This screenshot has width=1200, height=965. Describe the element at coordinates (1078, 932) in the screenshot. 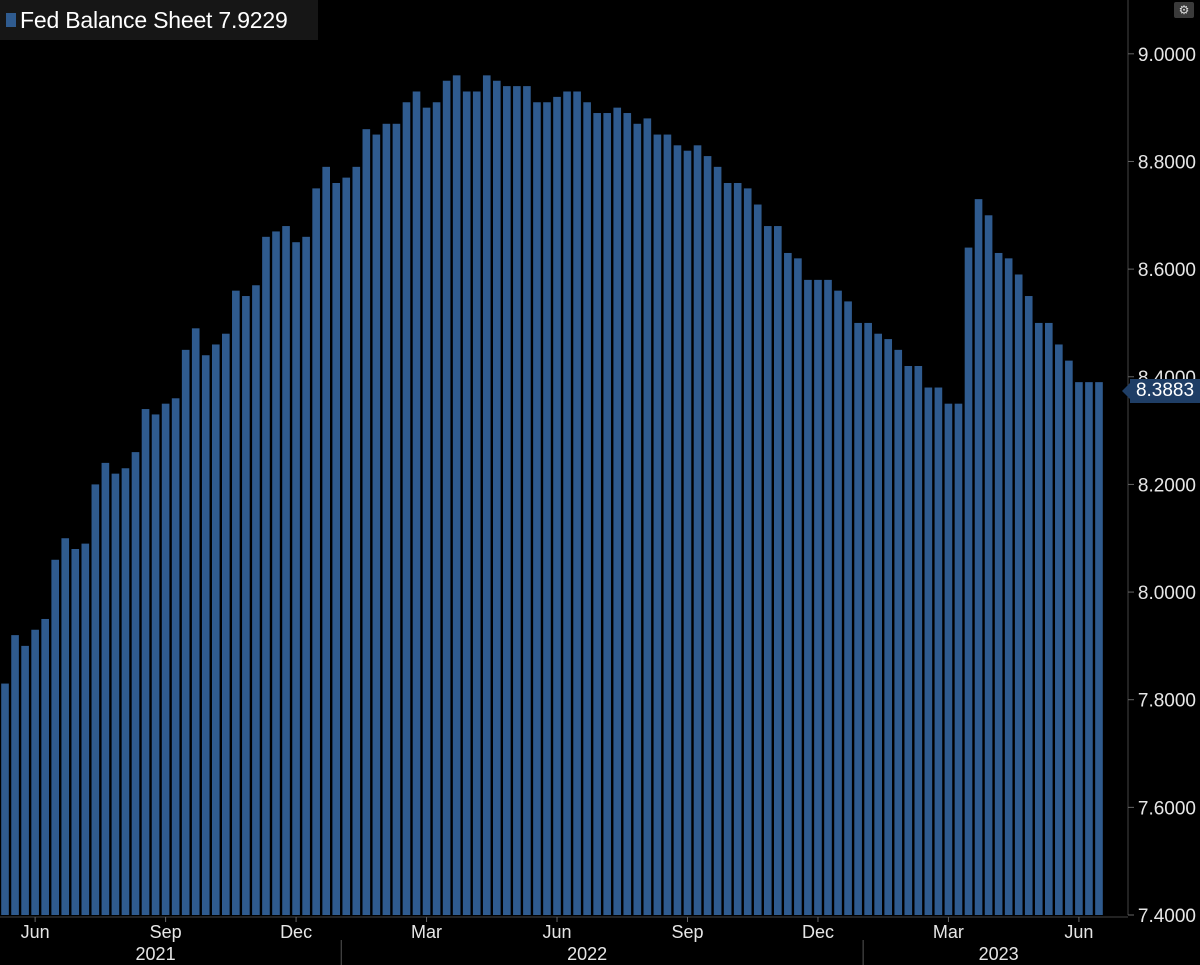

I see `x-tick-label: Jun` at that location.